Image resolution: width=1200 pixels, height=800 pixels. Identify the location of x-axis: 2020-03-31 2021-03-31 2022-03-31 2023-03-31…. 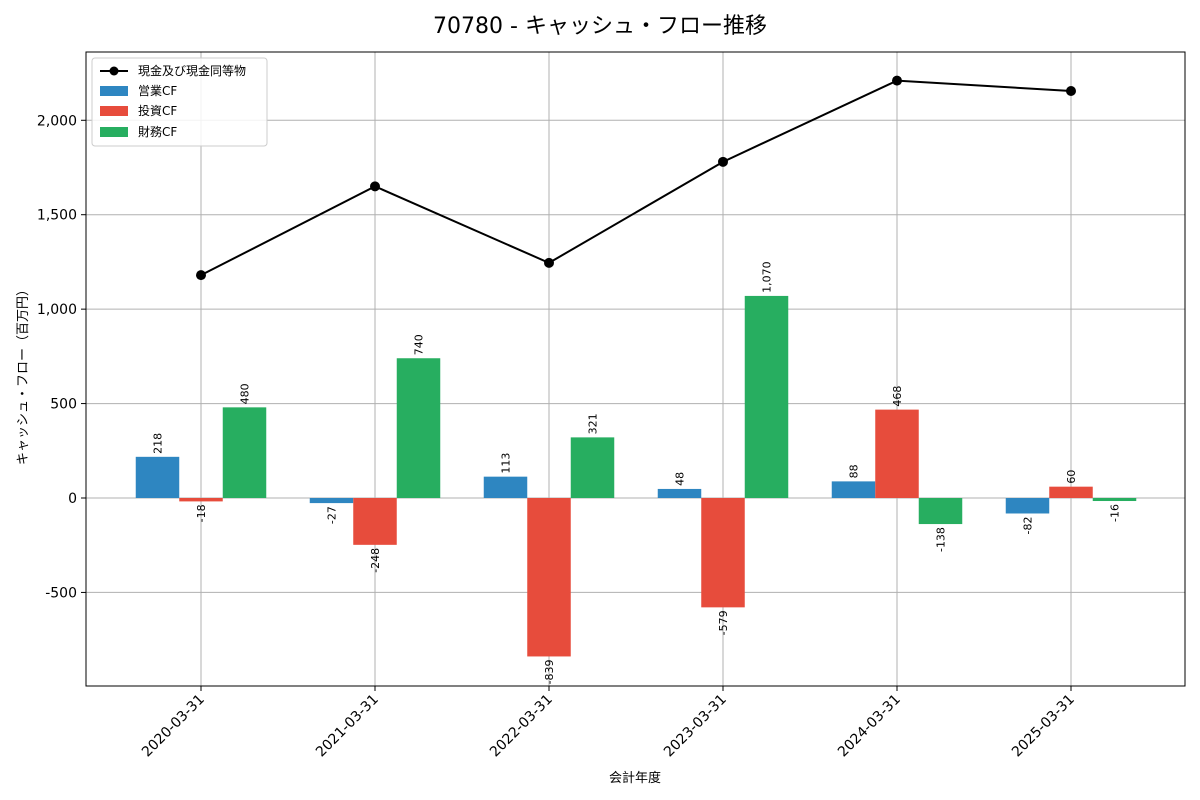
(608, 723).